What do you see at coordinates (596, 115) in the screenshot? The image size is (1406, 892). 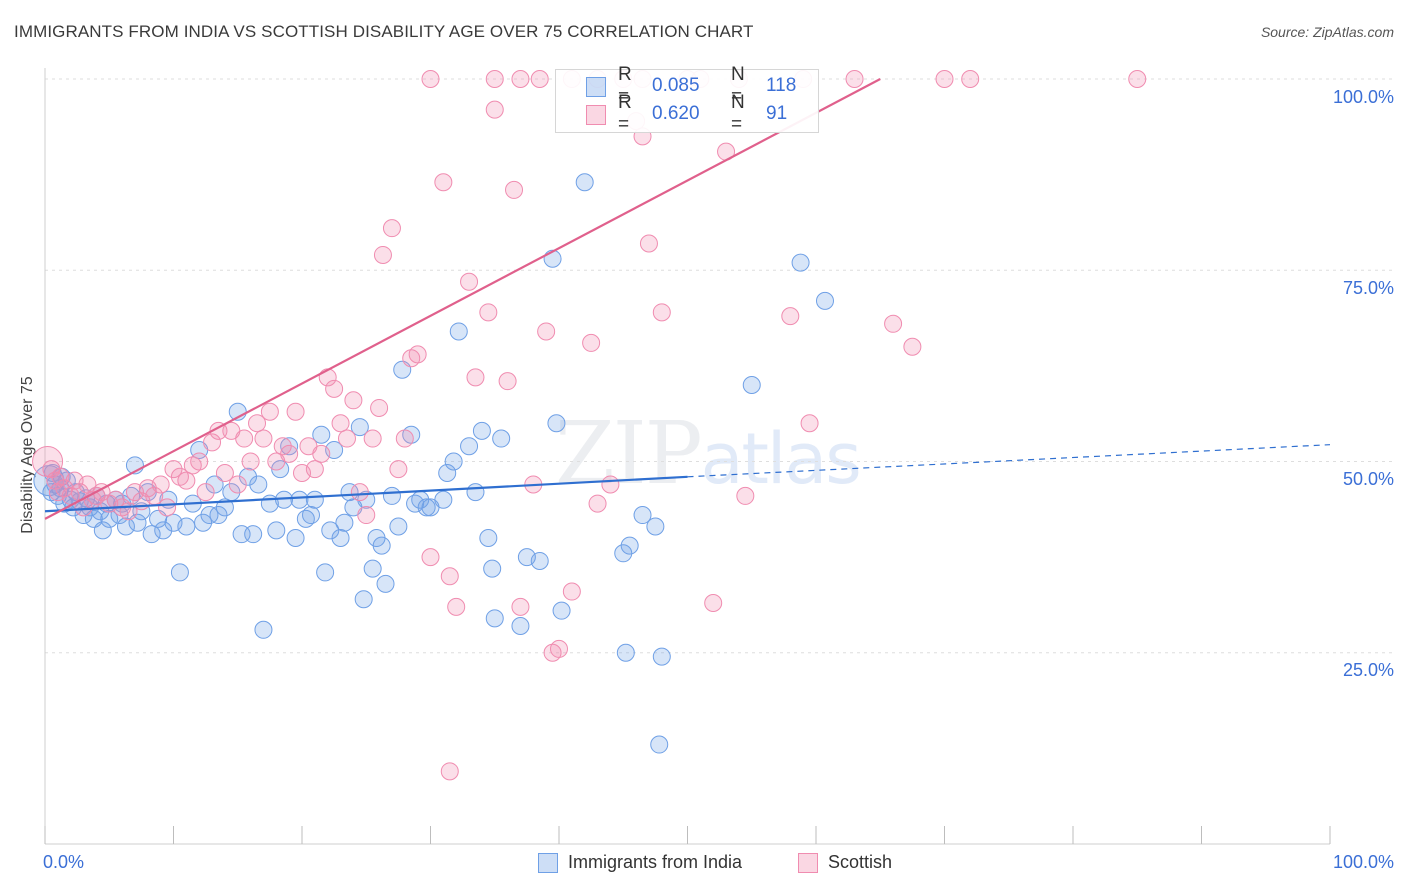 I see `legend-swatch-scottish` at bounding box center [596, 115].